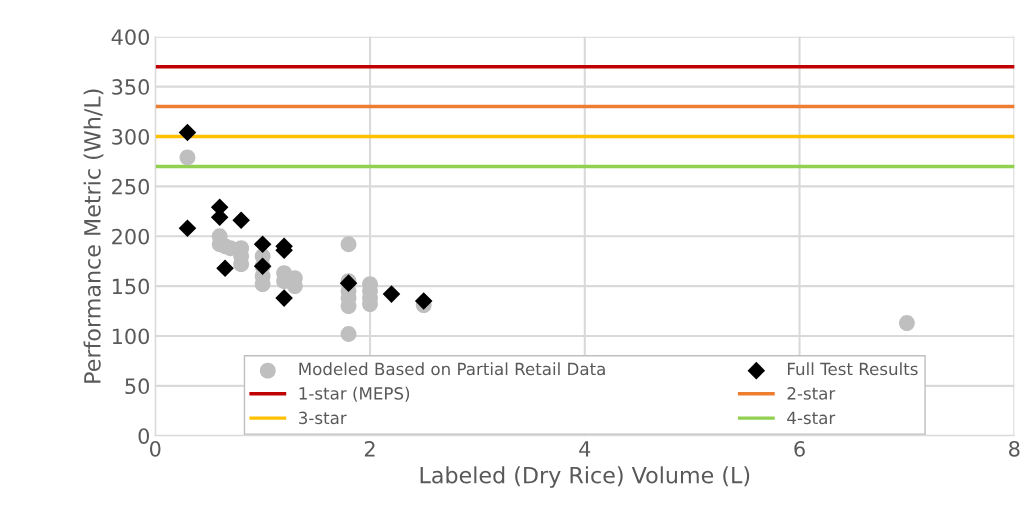 The image size is (1035, 525). What do you see at coordinates (130, 336) in the screenshot?
I see `y-tick-label: 100` at bounding box center [130, 336].